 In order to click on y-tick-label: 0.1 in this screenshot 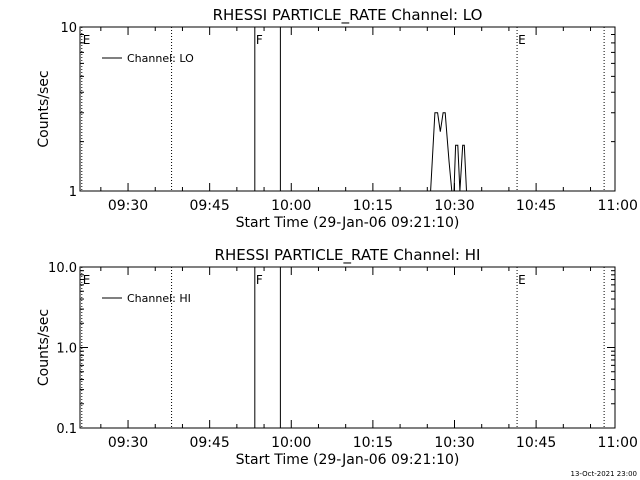, I will do `click(66, 429)`.